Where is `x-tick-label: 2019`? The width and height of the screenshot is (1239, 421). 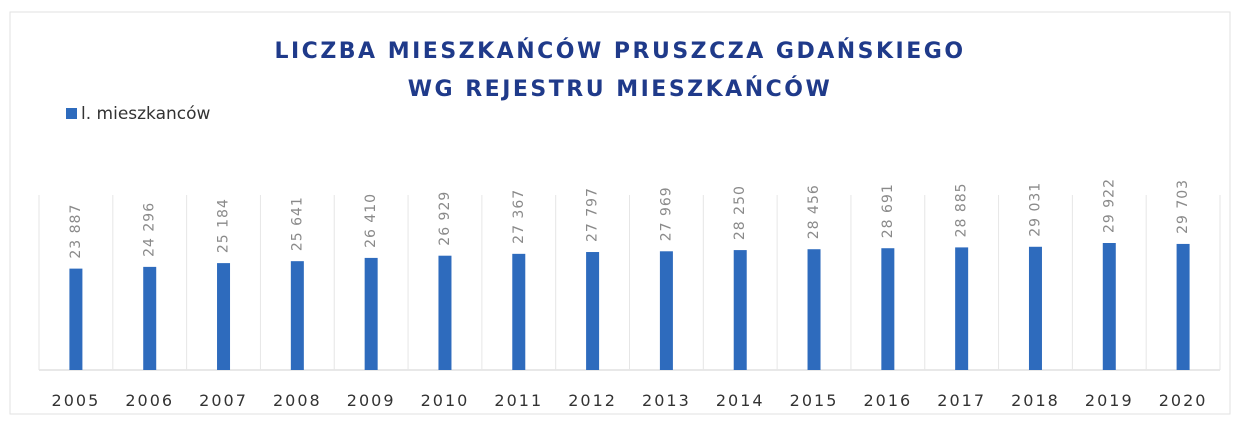 x-tick-label: 2019 is located at coordinates (1109, 400).